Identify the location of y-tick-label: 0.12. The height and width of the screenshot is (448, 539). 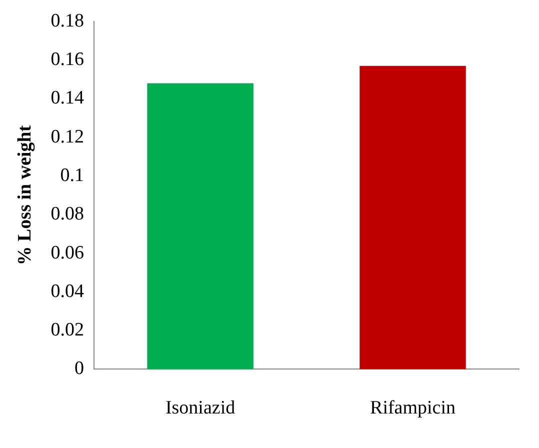
(67, 137).